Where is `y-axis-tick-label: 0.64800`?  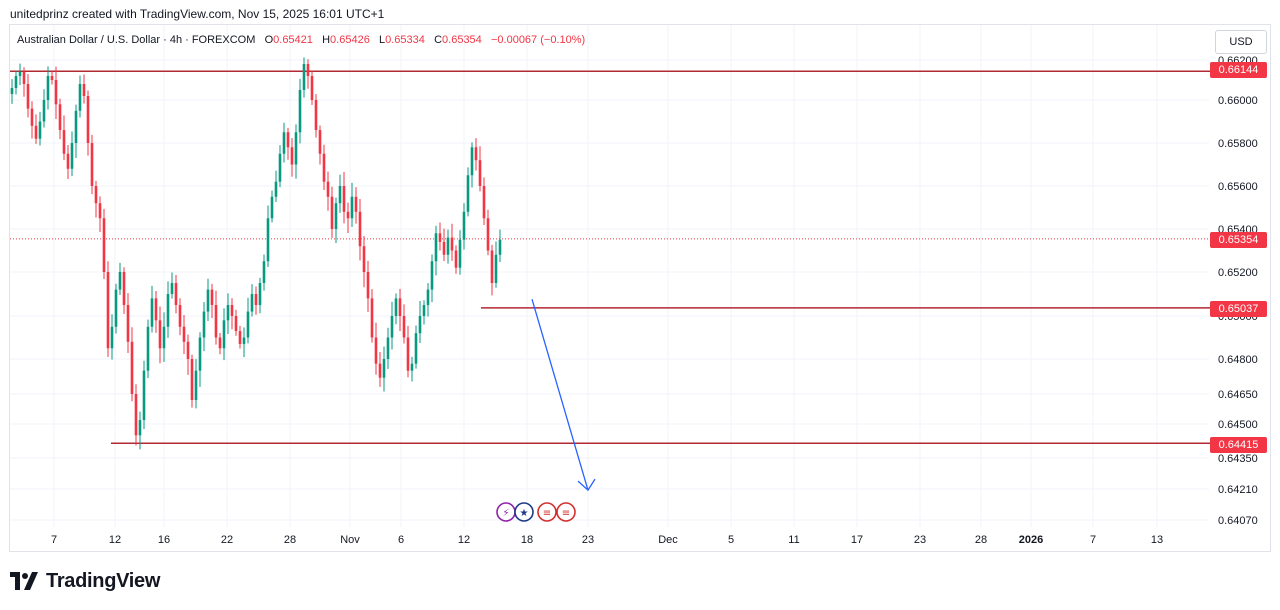 y-axis-tick-label: 0.64800 is located at coordinates (1238, 360).